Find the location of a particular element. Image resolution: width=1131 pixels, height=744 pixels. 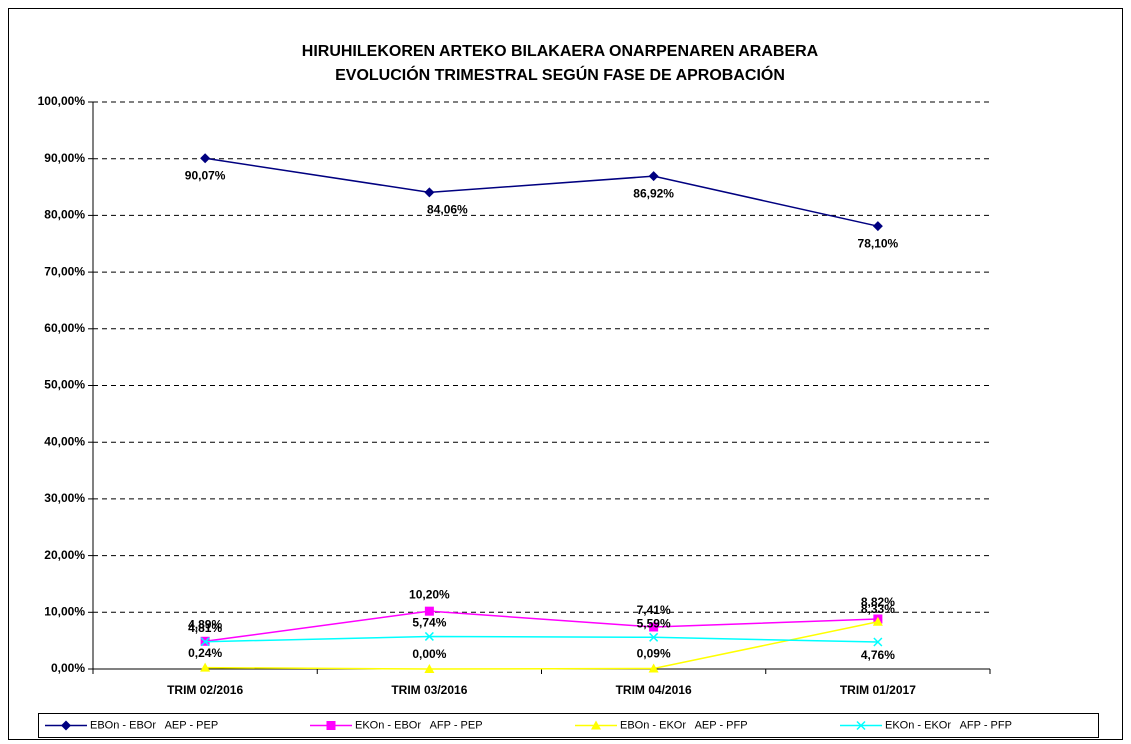

y-tick-label: 100,00% is located at coordinates (62, 101).